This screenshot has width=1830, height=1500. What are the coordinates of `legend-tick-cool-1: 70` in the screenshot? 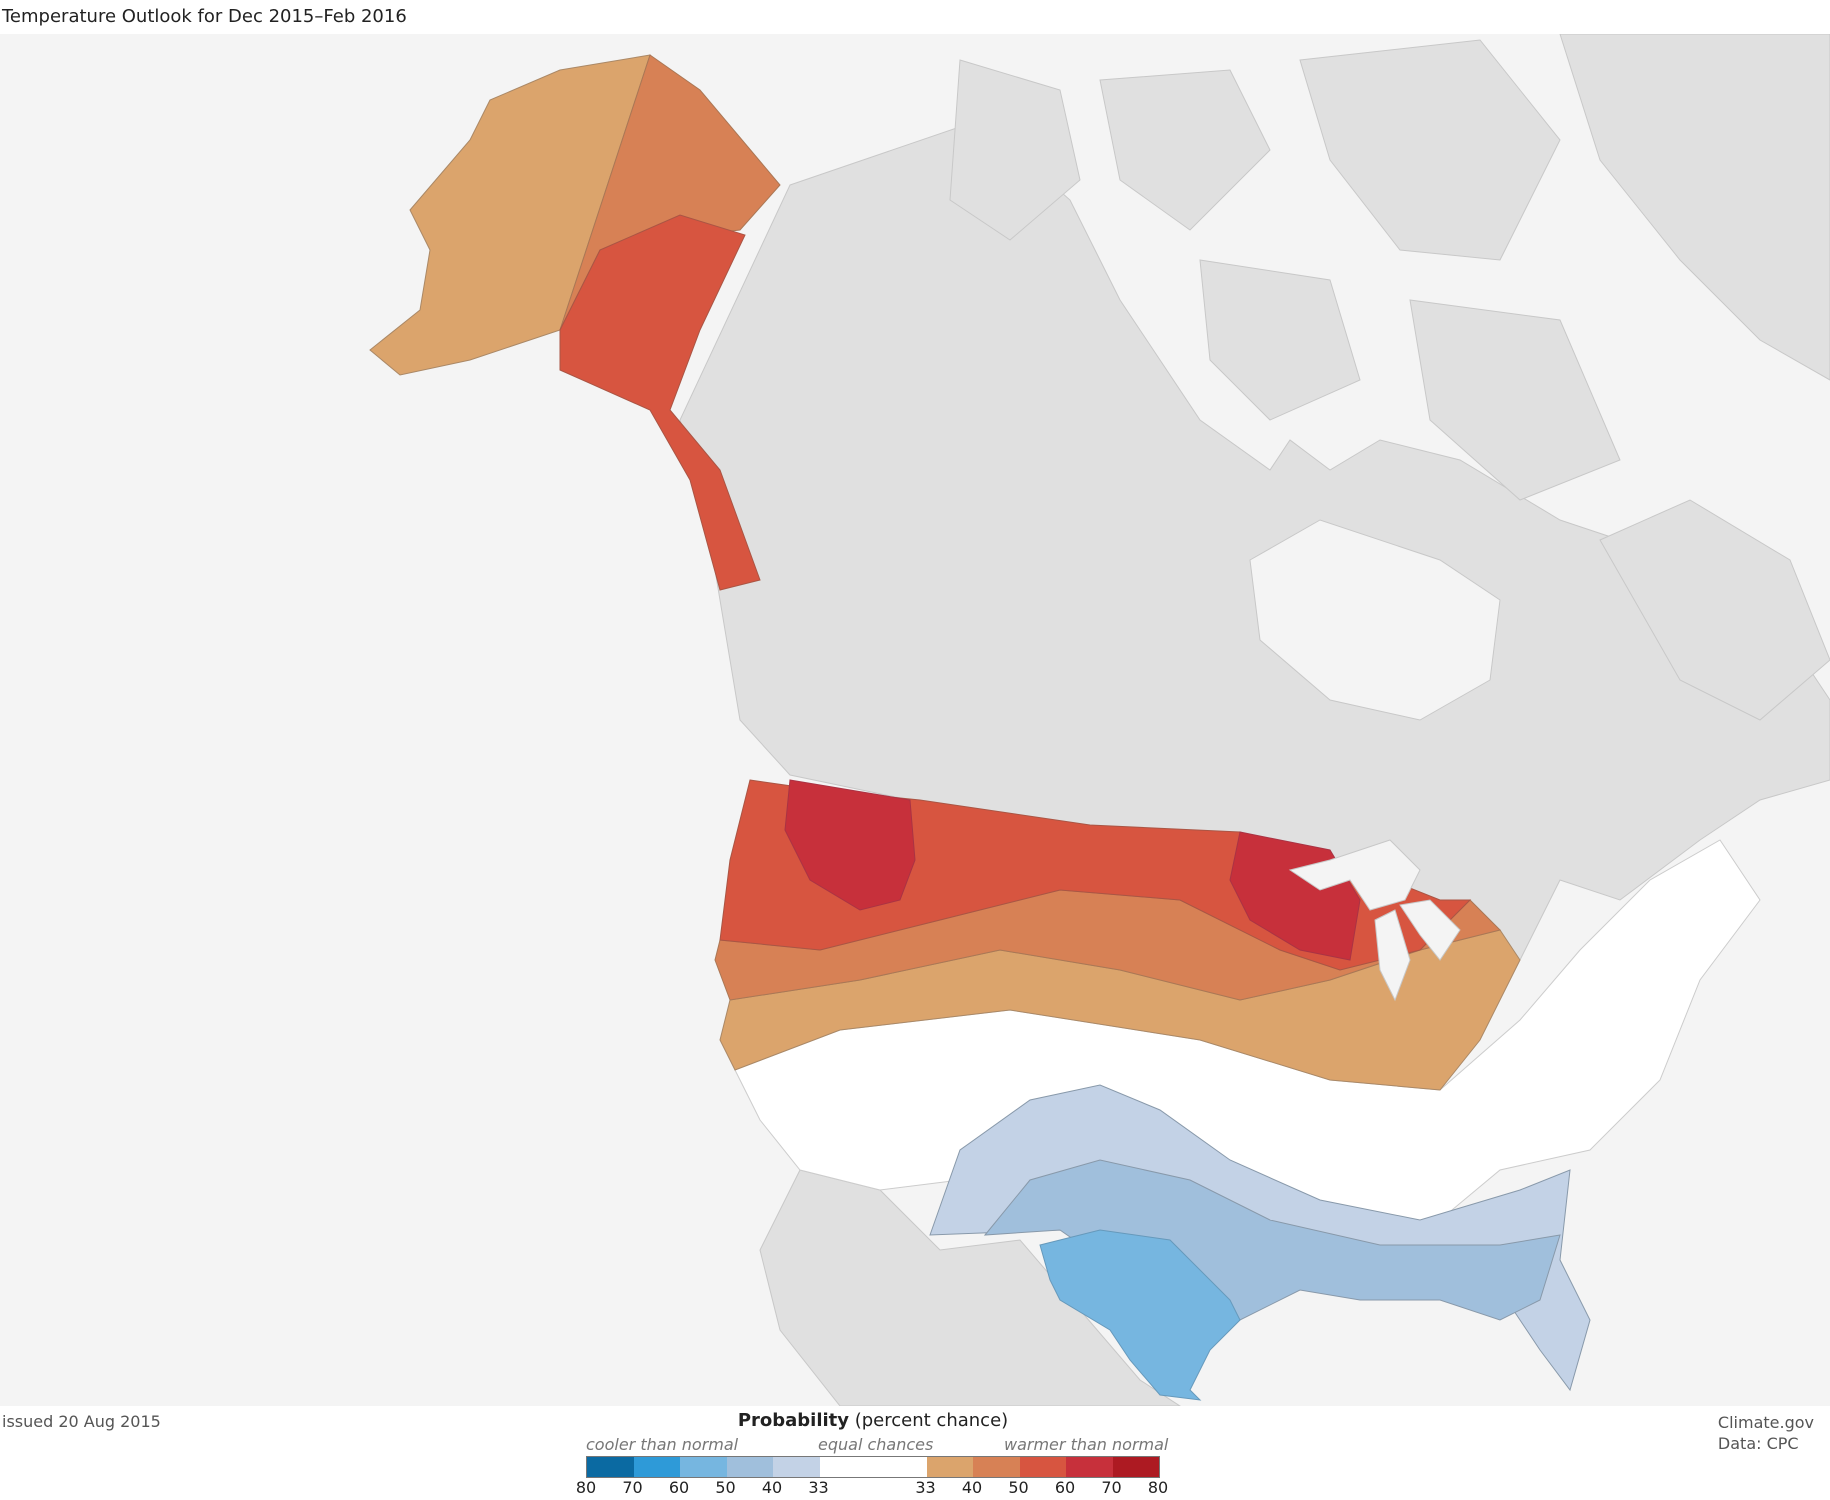 It's located at (632, 1487).